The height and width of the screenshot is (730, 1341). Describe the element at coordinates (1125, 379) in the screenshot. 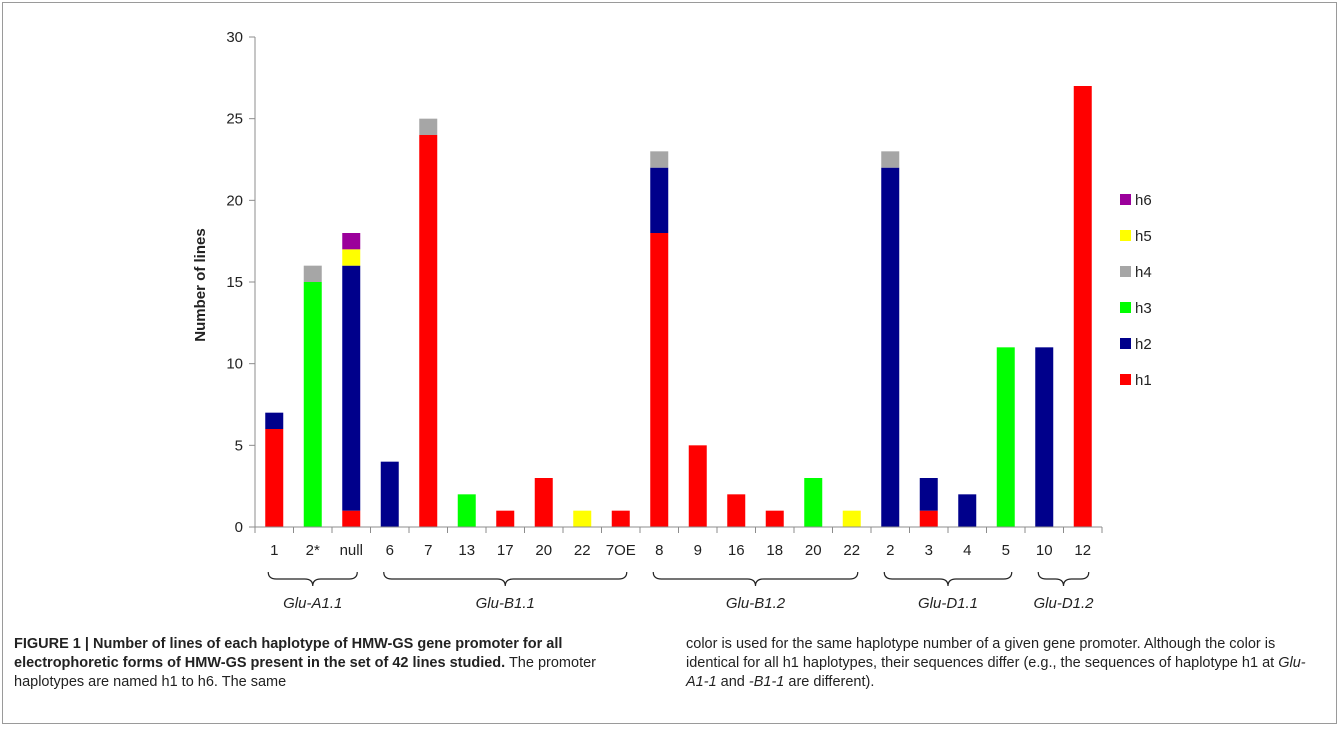

I see `legend-swatch-h1` at that location.